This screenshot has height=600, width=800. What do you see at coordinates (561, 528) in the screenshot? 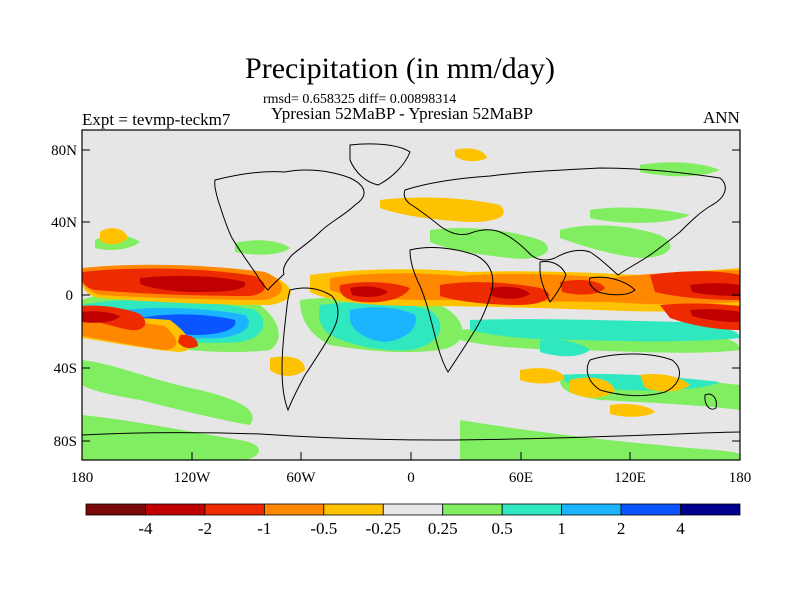
I see `colorbar-label: 1` at bounding box center [561, 528].